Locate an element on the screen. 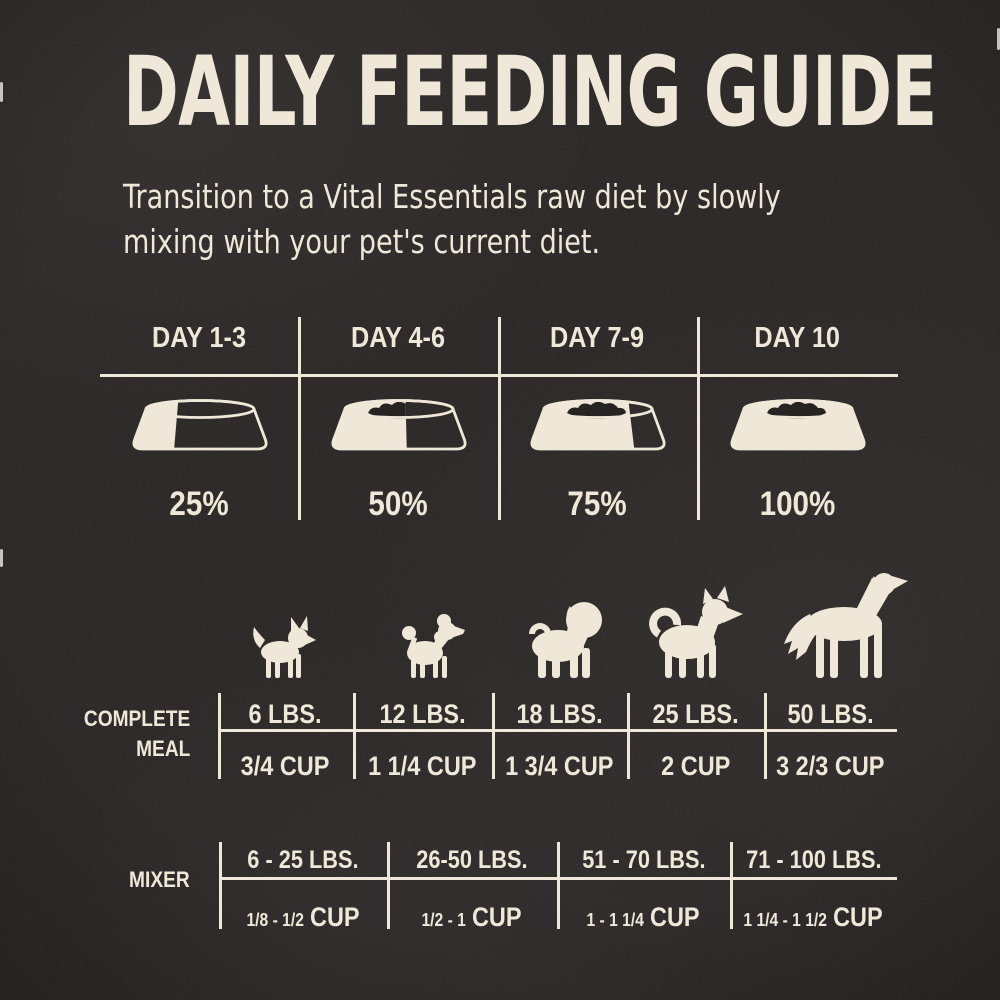 This screenshot has width=1000, height=1000. cup-cell: 1/8 - 1/2 CUP is located at coordinates (303, 917).